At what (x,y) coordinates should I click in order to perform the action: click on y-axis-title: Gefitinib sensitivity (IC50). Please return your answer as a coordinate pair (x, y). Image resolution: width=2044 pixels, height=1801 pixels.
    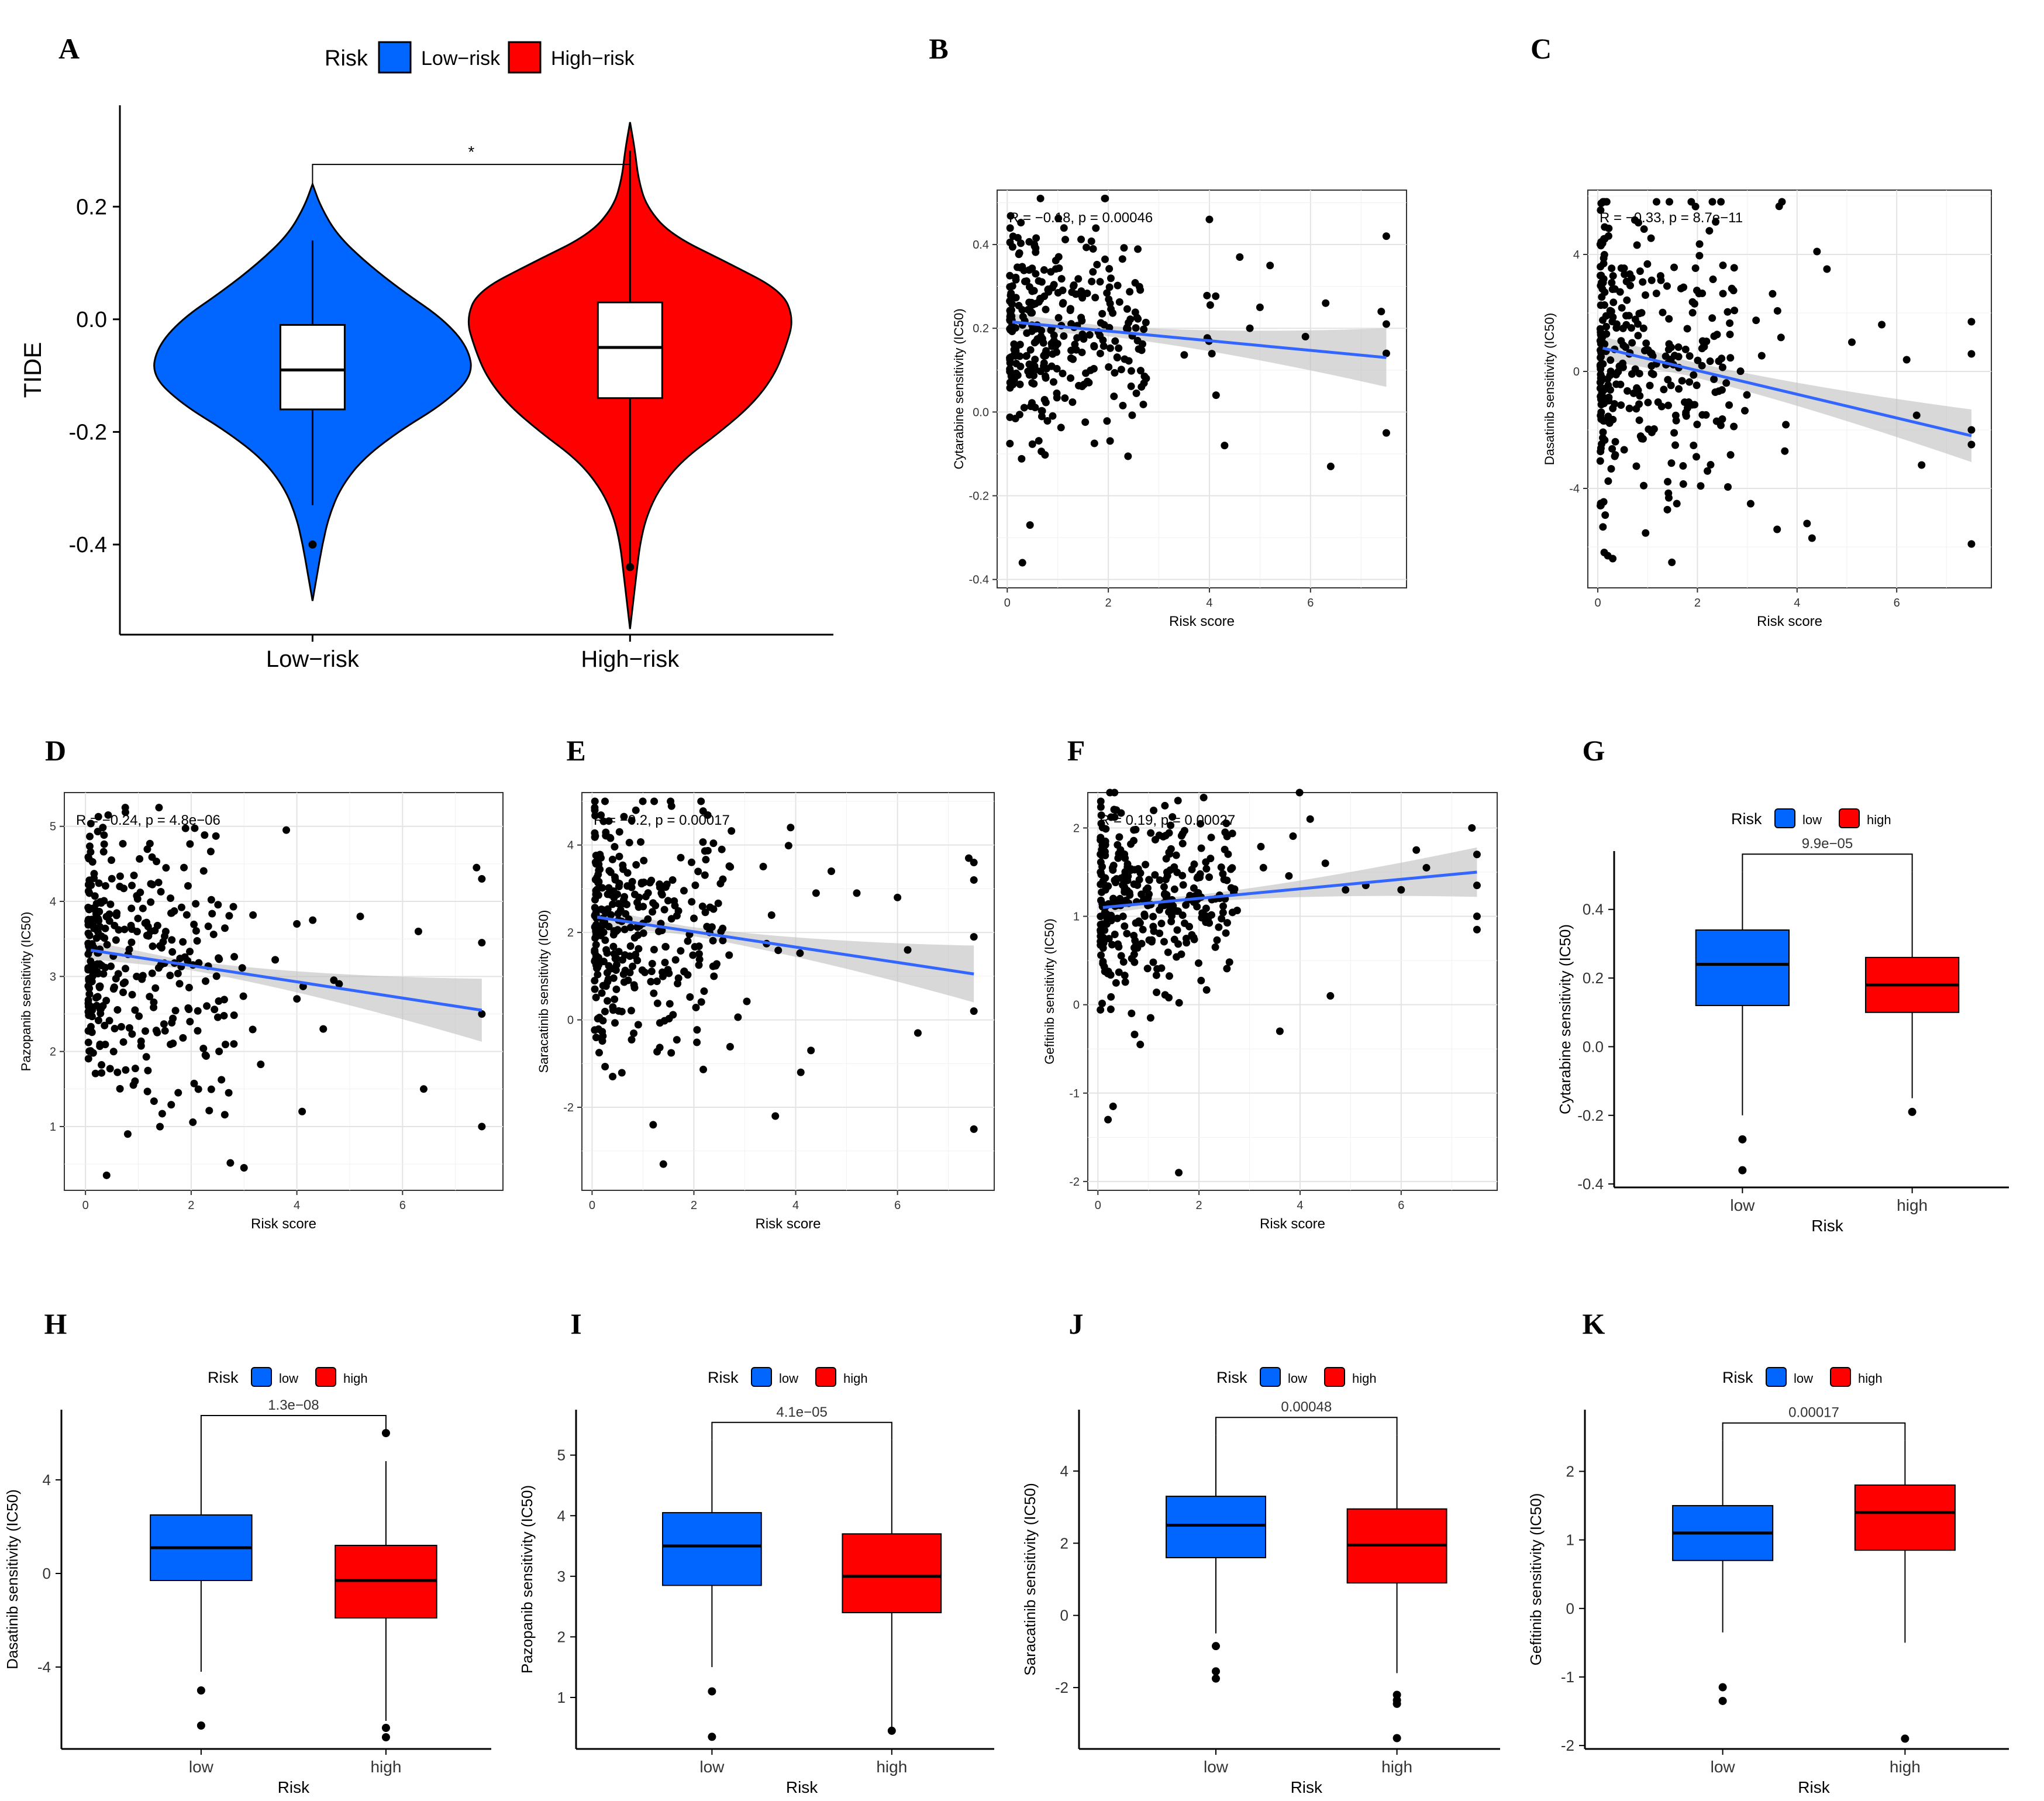
    Looking at the image, I should click on (1050, 991).